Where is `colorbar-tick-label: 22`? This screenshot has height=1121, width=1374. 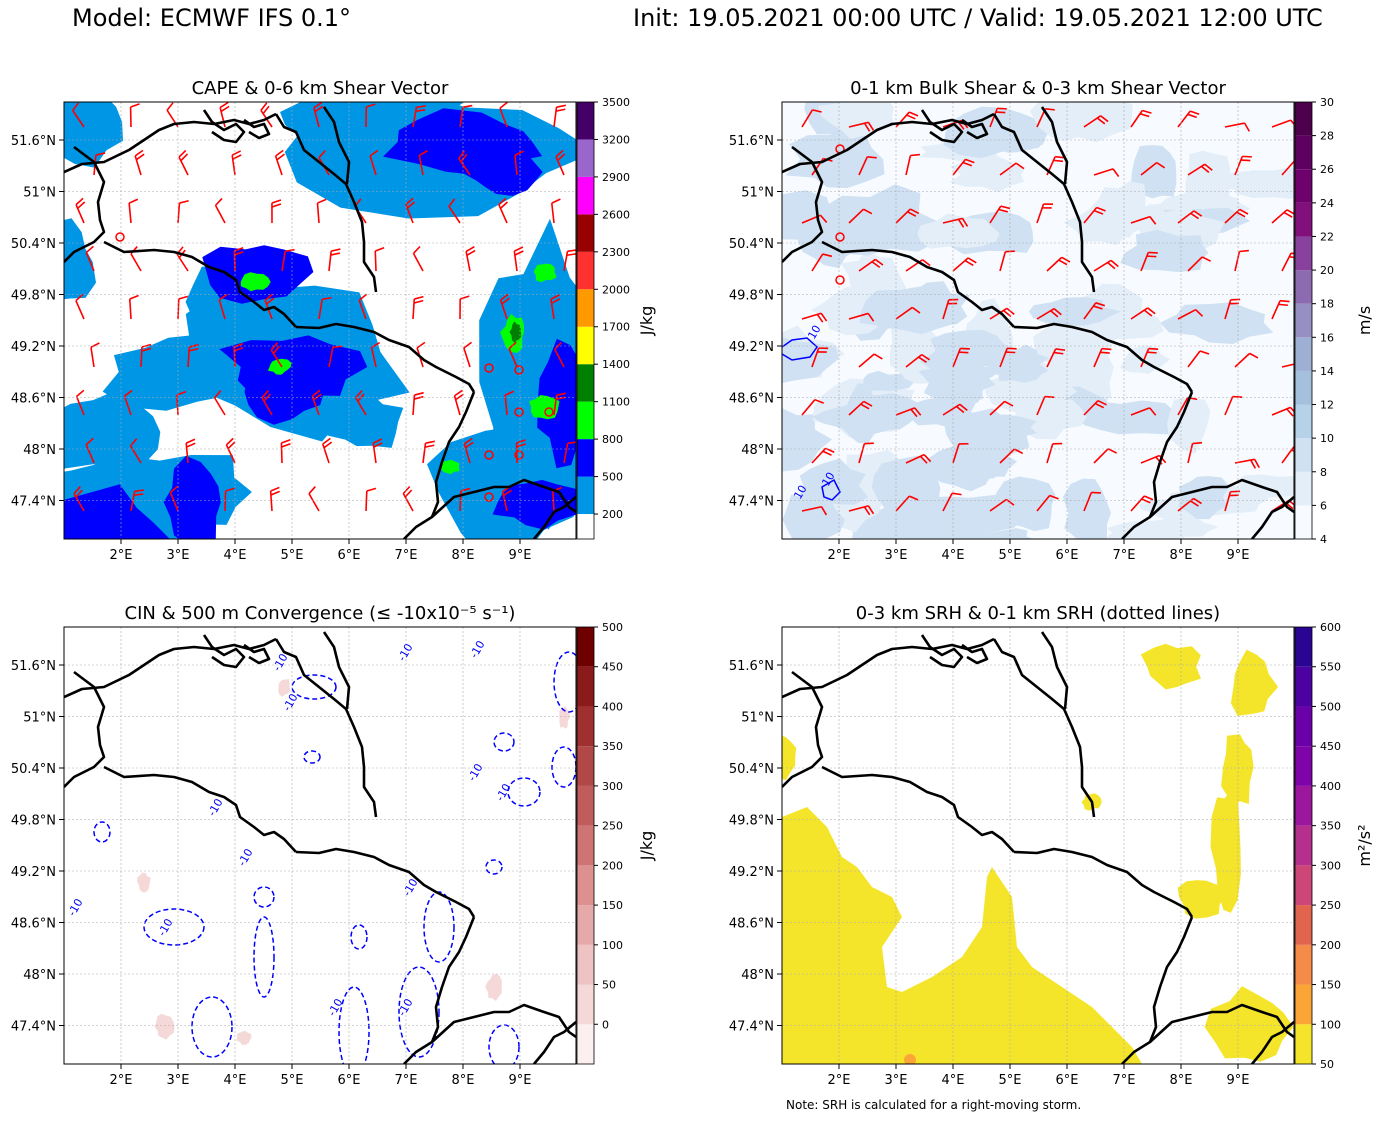
colorbar-tick-label: 22 is located at coordinates (1327, 236).